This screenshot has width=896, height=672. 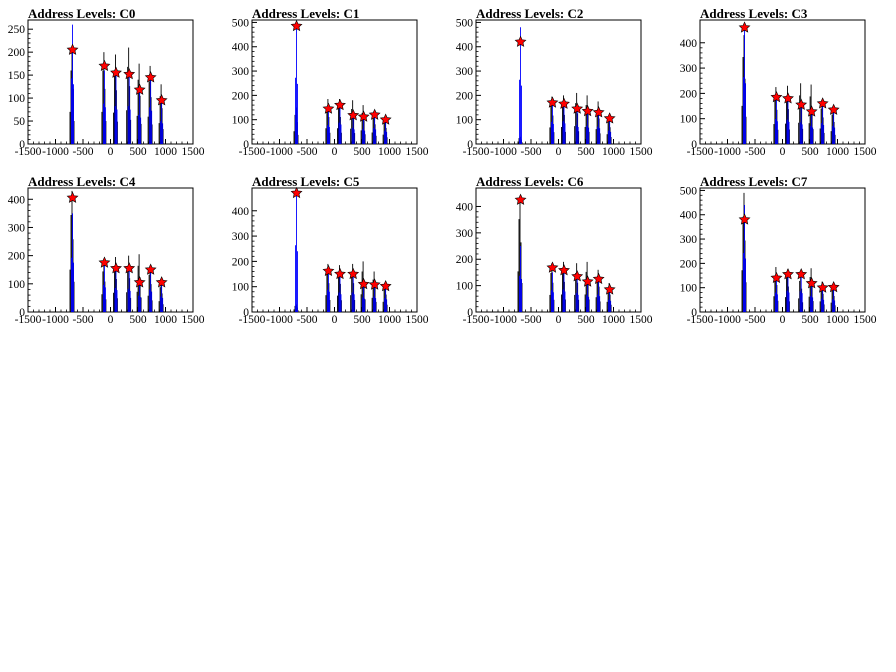 What do you see at coordinates (306, 13) in the screenshot?
I see `chart-title: Address Levels: C1` at bounding box center [306, 13].